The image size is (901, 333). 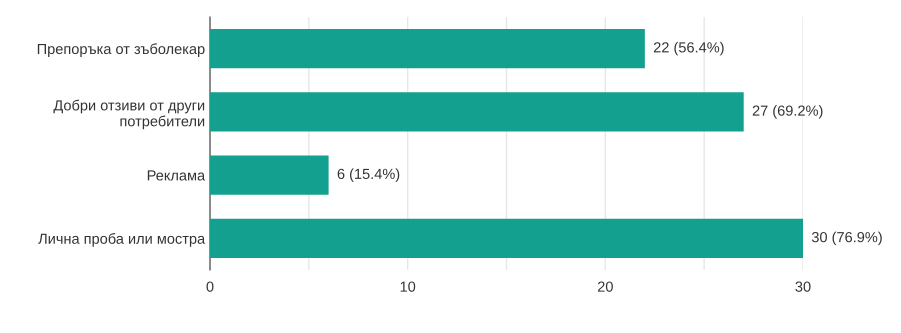 What do you see at coordinates (128, 115) in the screenshot?
I see `y-tick-label: Добри отзиви от други потребители` at bounding box center [128, 115].